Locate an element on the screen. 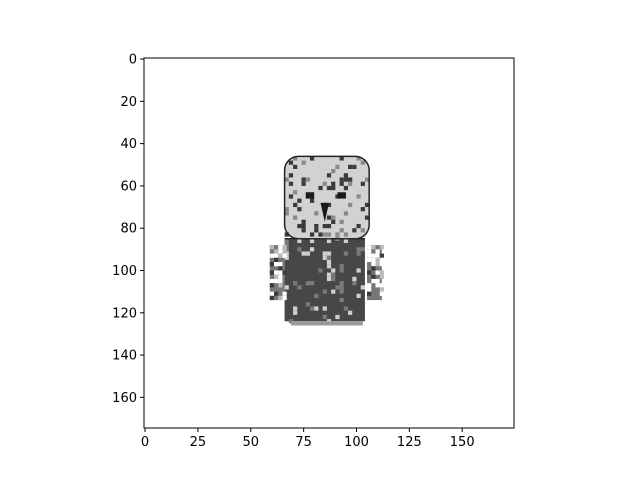 This screenshot has width=640, height=484. x-tick-label: 150 is located at coordinates (462, 442).